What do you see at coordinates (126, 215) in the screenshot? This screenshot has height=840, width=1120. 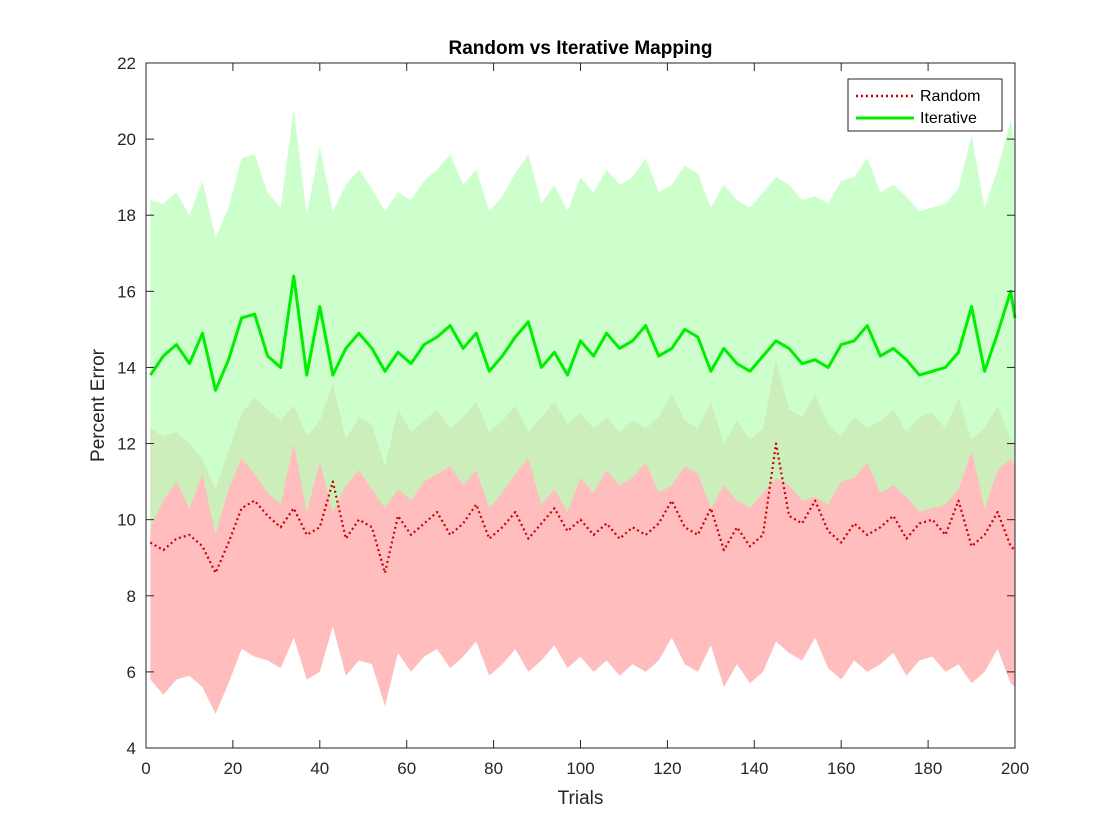 I see `y-tick-label: 18` at bounding box center [126, 215].